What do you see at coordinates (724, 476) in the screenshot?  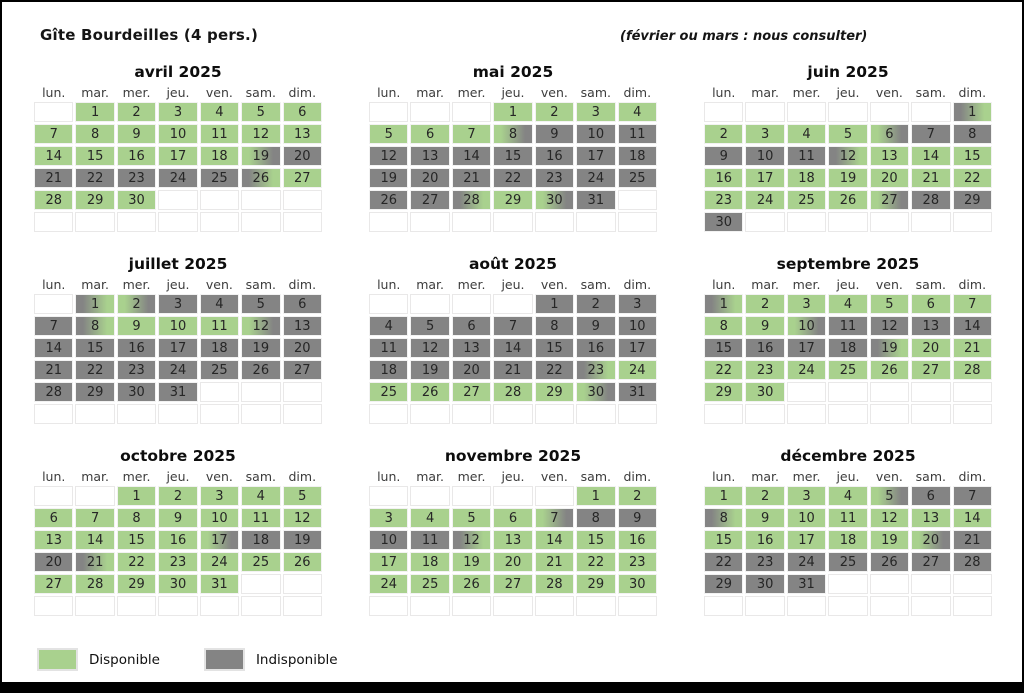 I see `weekday-label: lun.` at bounding box center [724, 476].